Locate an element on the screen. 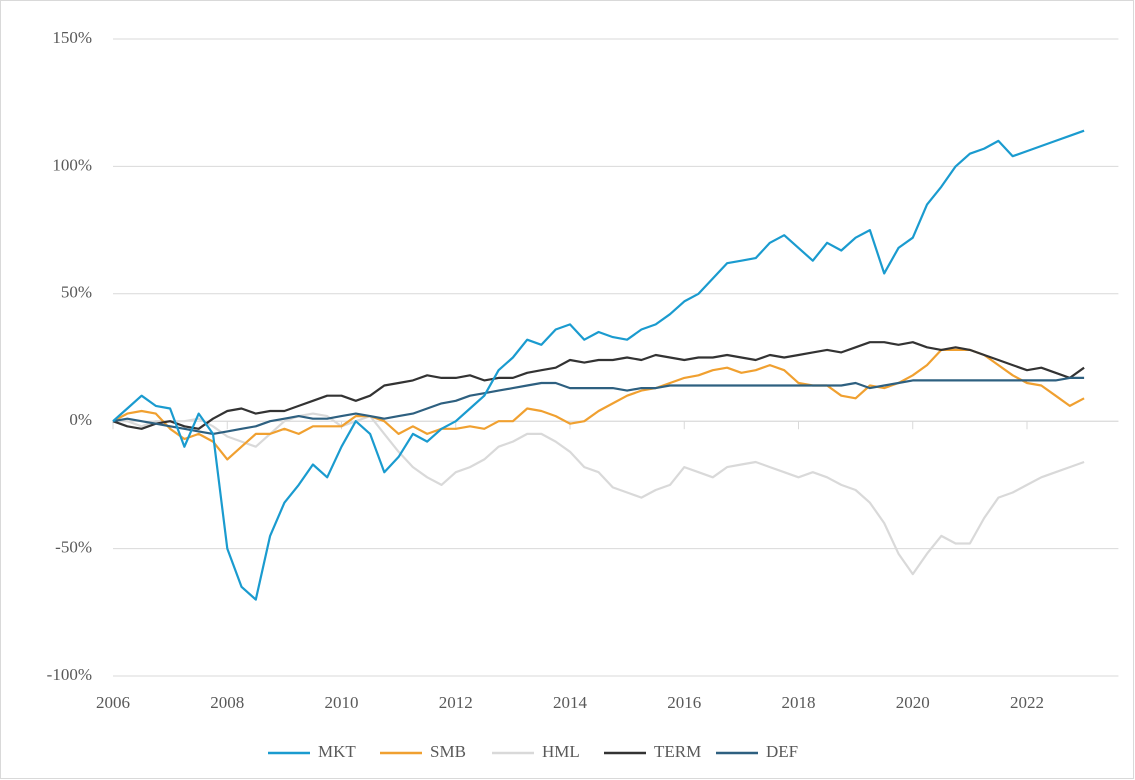 The width and height of the screenshot is (1135, 780). y-tick-label: 50% is located at coordinates (76, 292).